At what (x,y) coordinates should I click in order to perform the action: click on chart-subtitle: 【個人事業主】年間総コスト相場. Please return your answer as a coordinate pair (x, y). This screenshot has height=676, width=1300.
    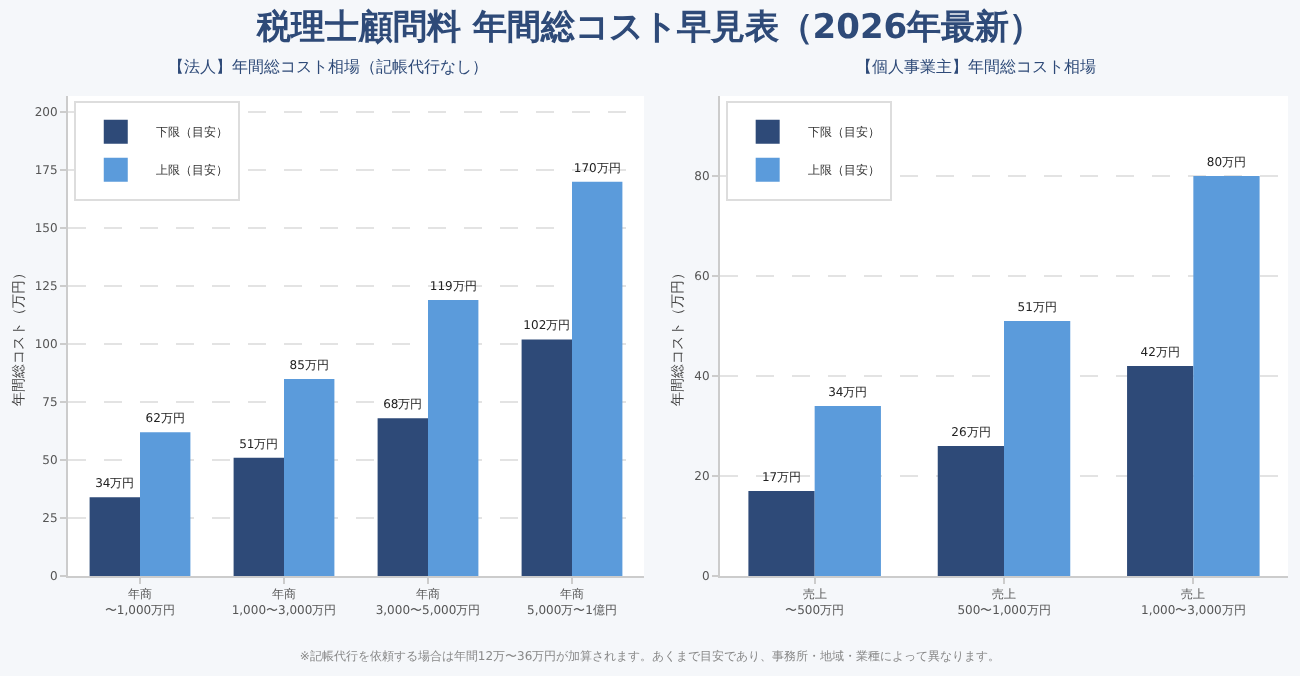
    Looking at the image, I should click on (976, 67).